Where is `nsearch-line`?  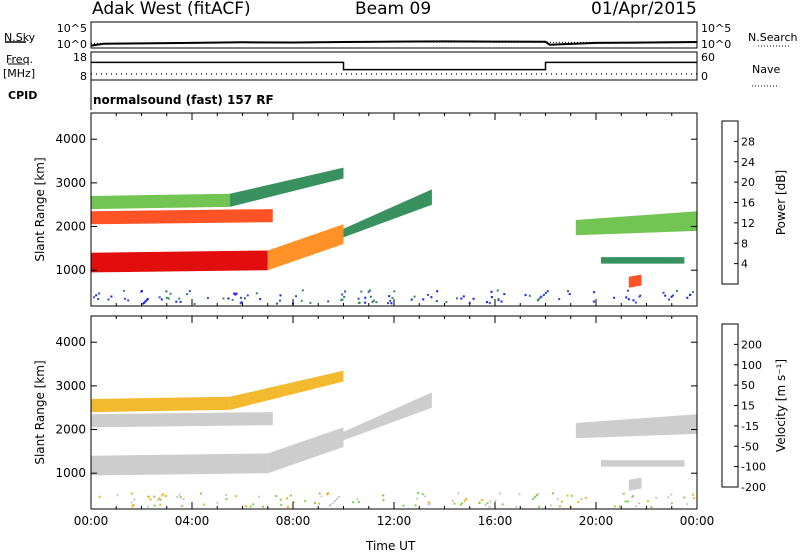 nsearch-line is located at coordinates (394, 42).